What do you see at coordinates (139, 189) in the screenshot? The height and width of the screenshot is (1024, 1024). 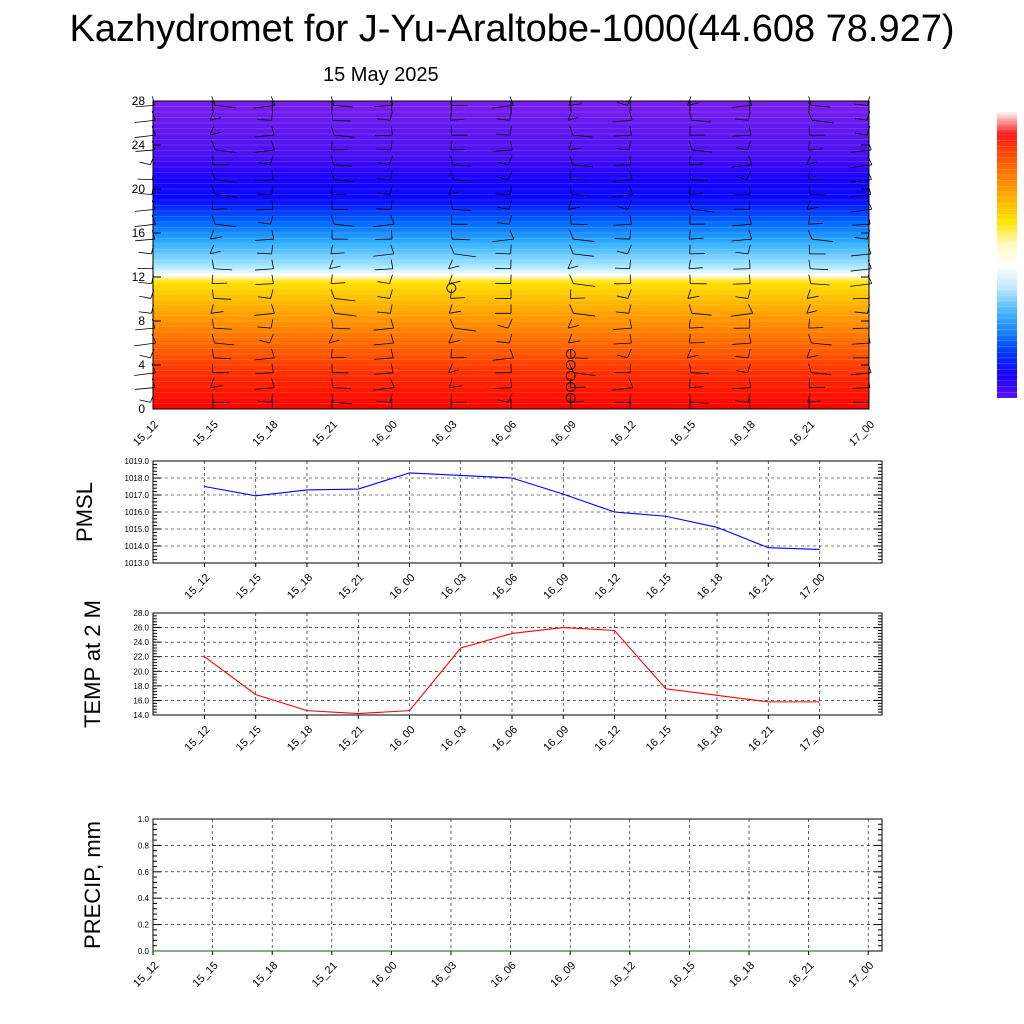 I see `y-tick-label: 20` at bounding box center [139, 189].